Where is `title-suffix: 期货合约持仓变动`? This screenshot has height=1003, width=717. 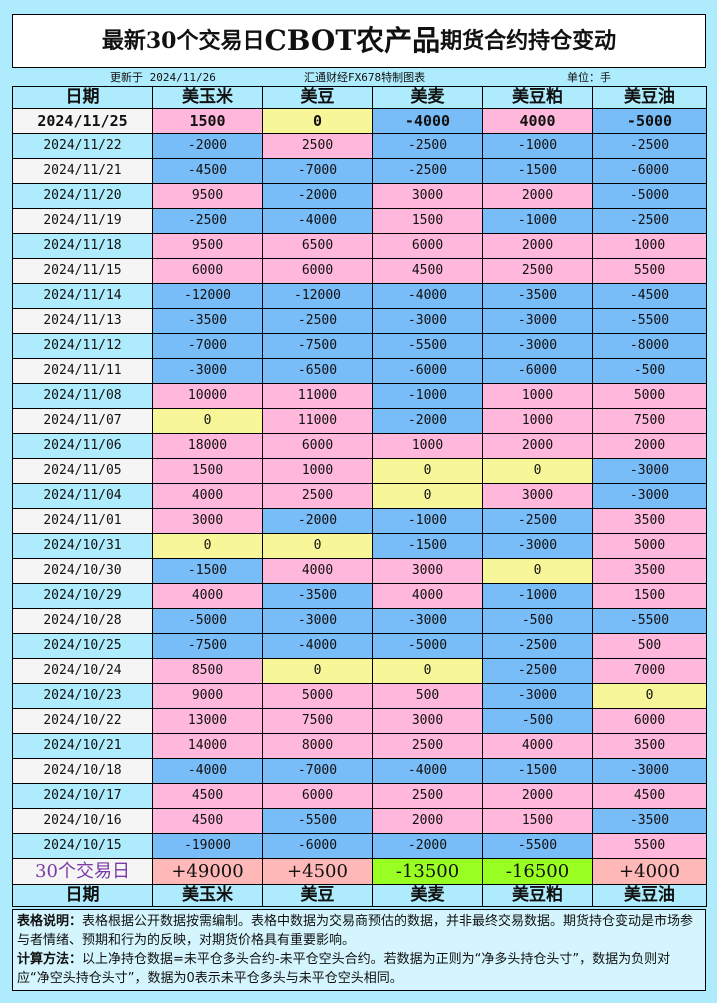 title-suffix: 期货合约持仓变动 is located at coordinates (528, 41).